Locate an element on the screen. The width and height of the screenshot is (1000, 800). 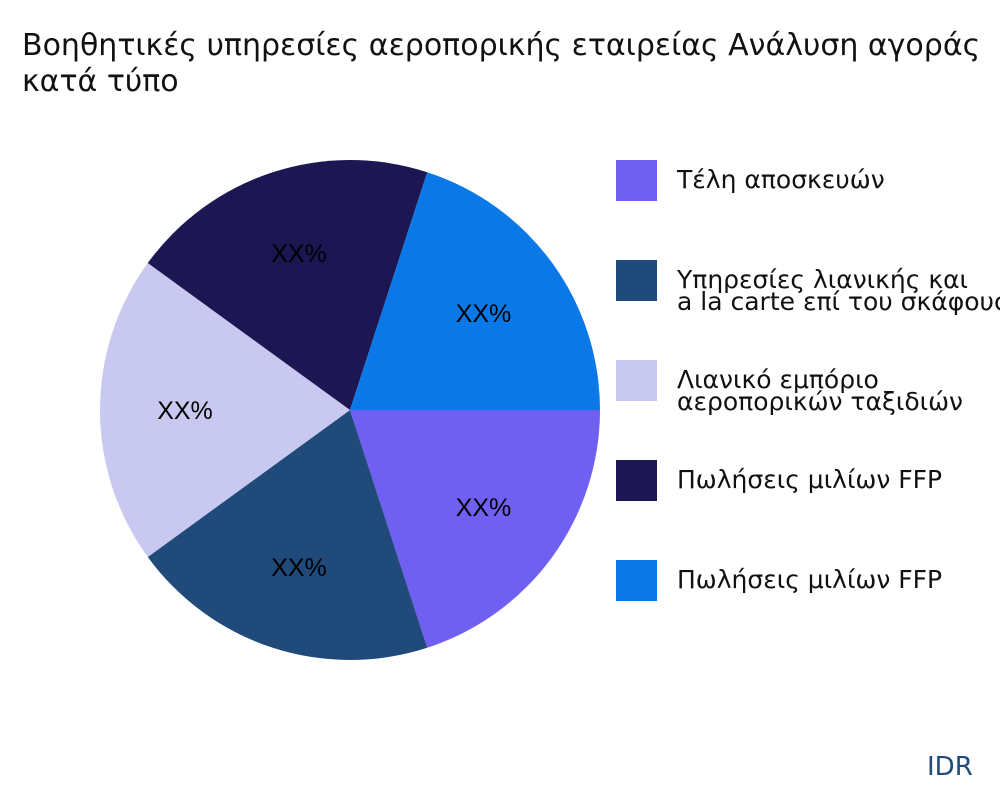
brand-logo-text: IDR is located at coordinates (950, 767).